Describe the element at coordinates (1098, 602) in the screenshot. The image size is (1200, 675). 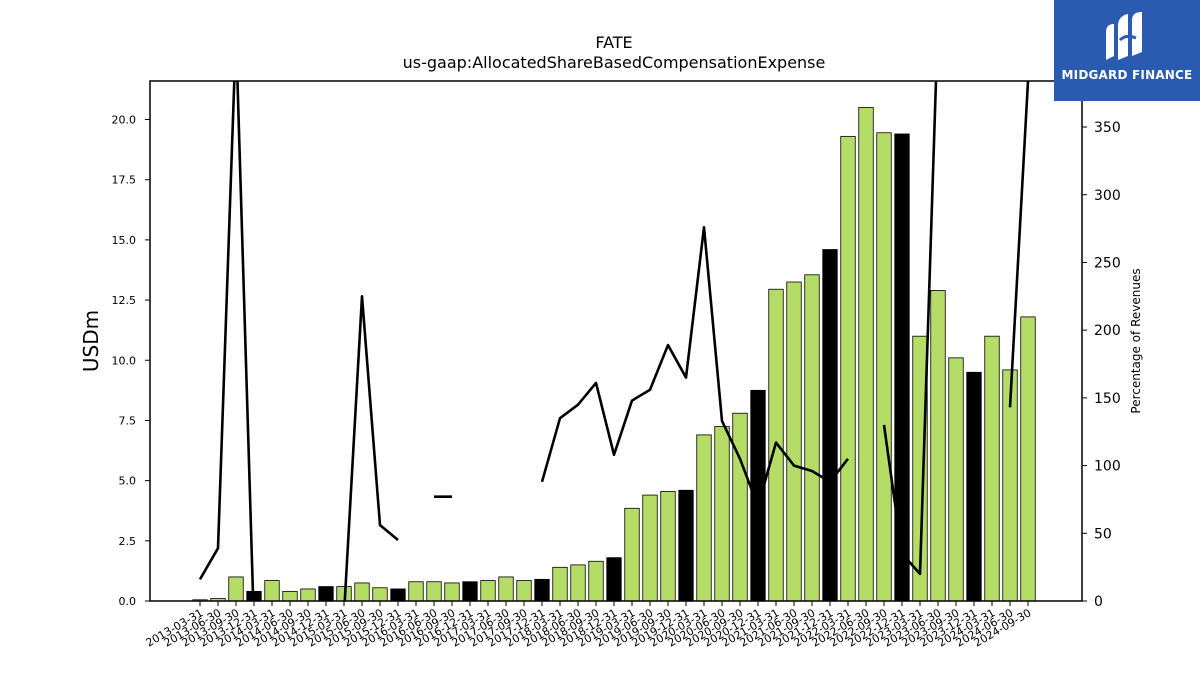
I see `y2-tick-label: 0` at that location.